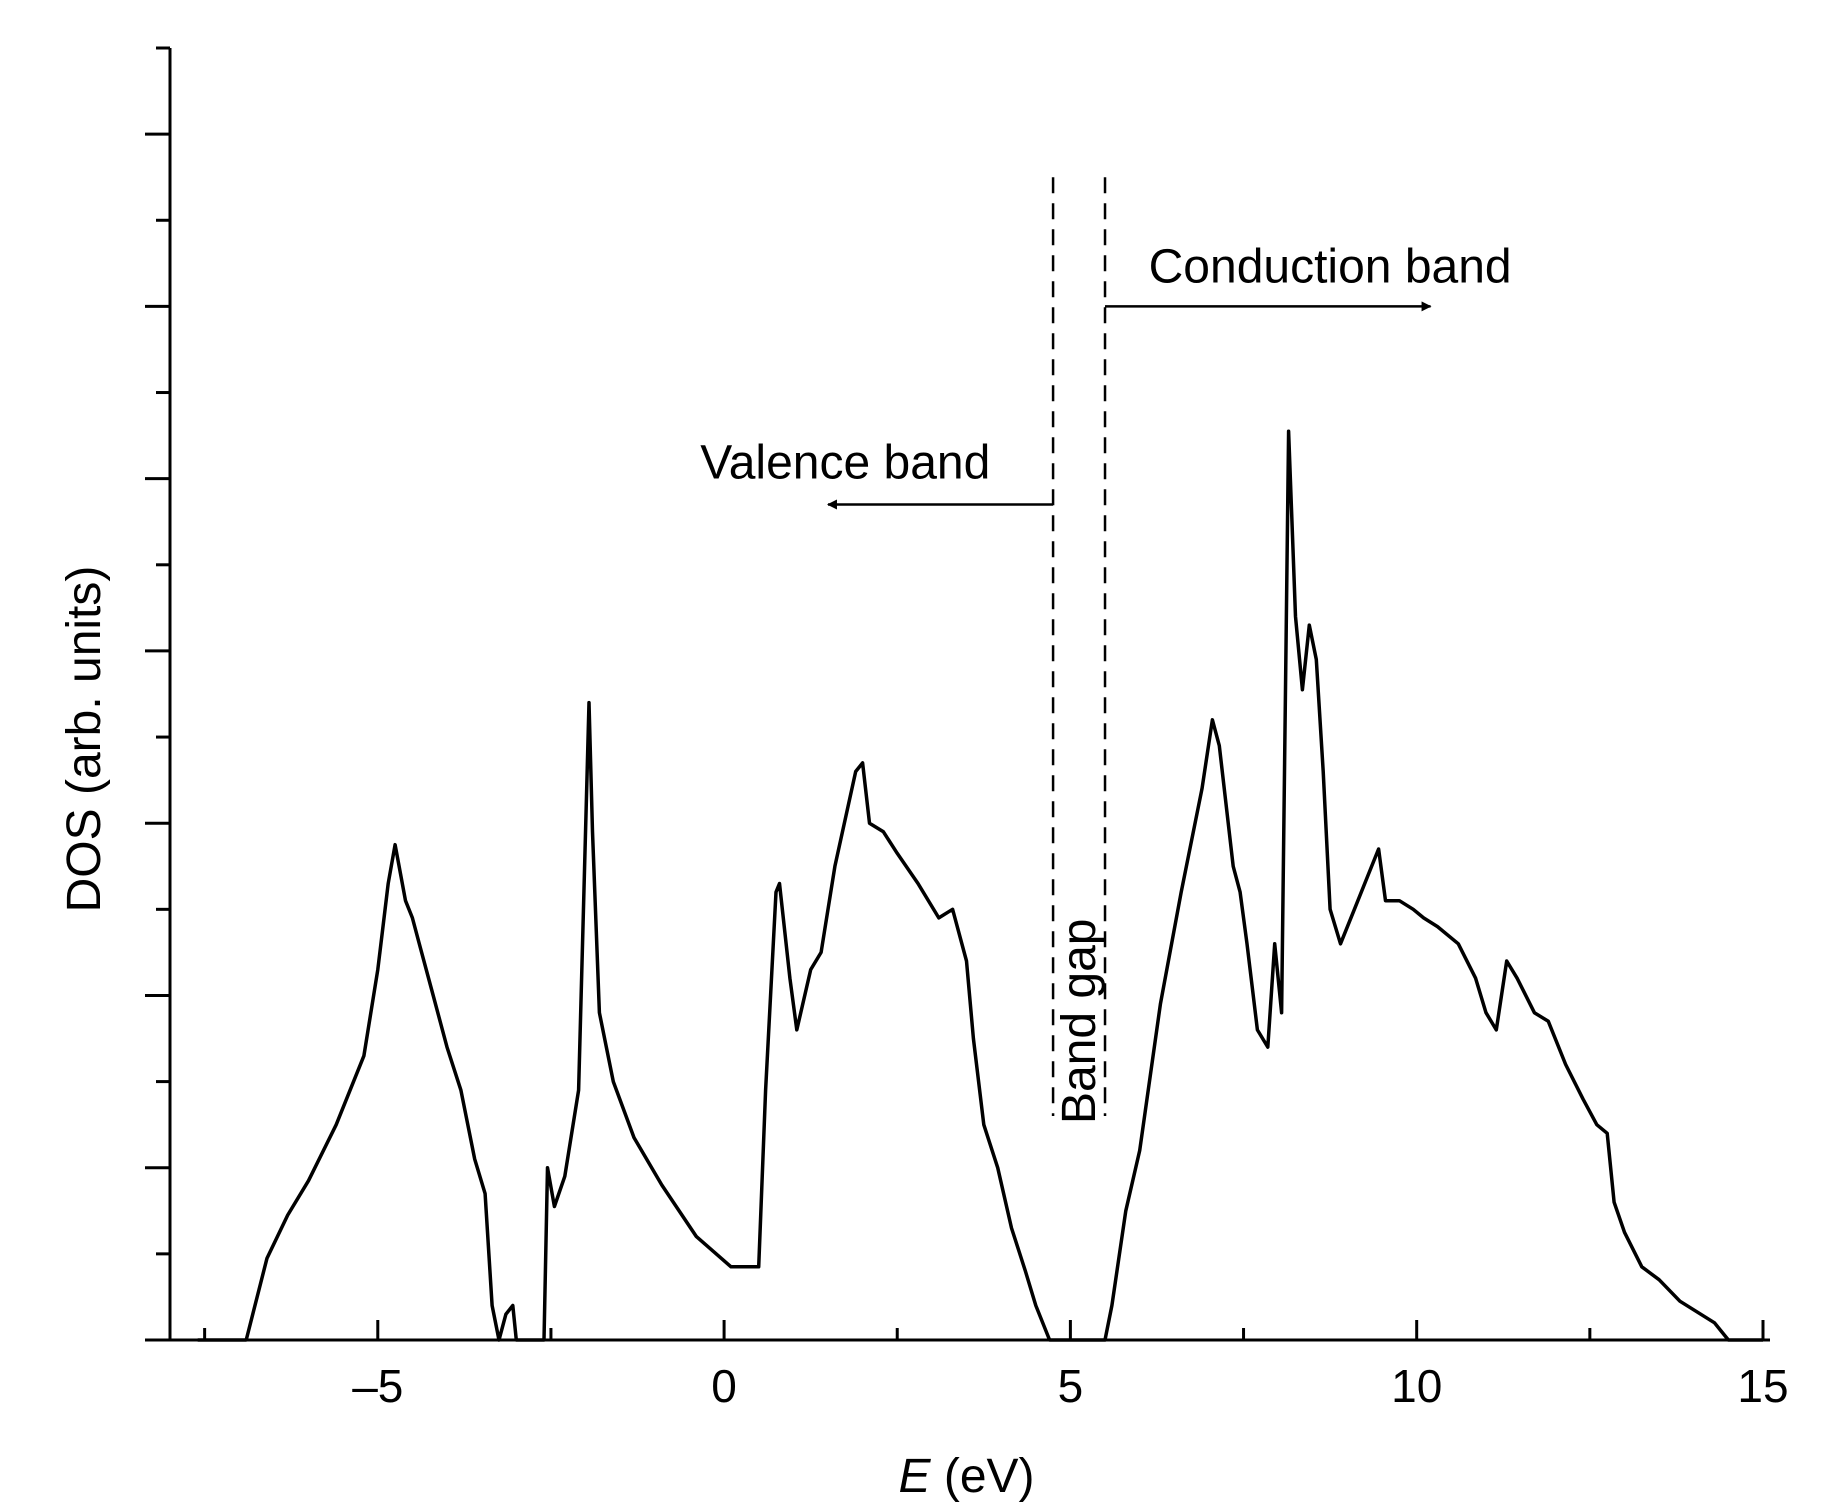 The image size is (1844, 1508). What do you see at coordinates (983, 1476) in the screenshot?
I see `x-axis-label-unit: (eV)` at bounding box center [983, 1476].